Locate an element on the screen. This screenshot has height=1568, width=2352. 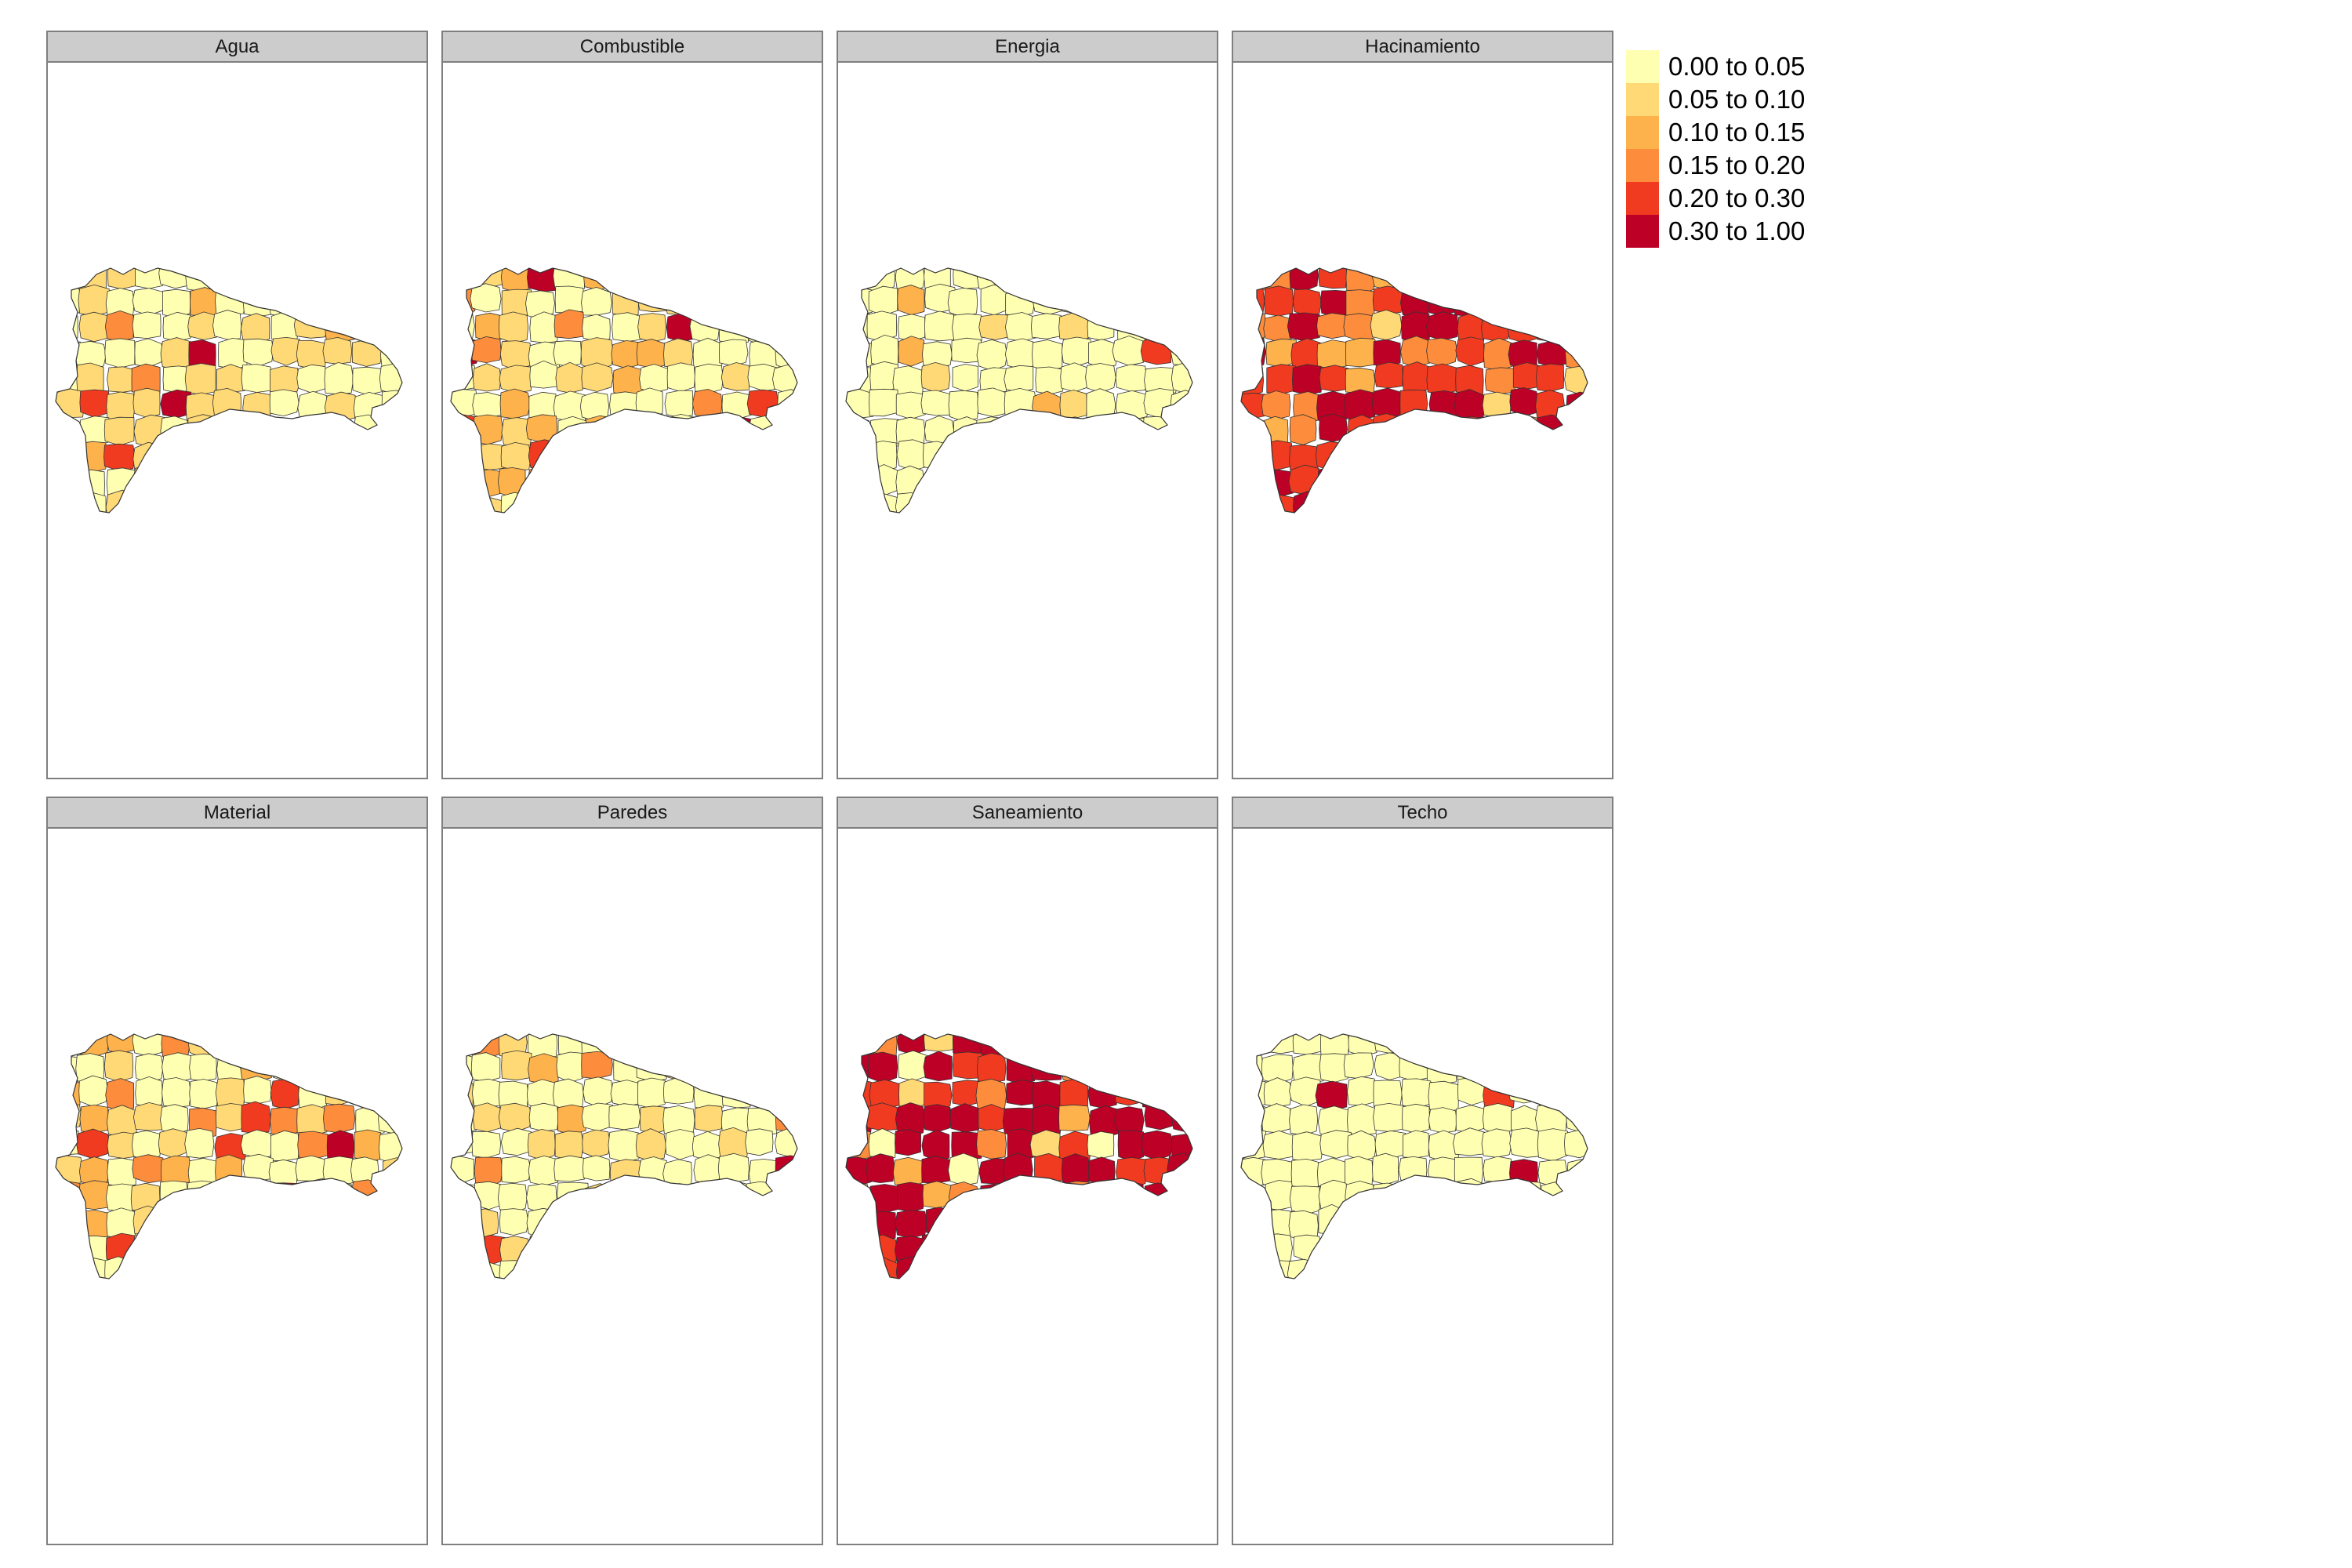
choropleth-svg is located at coordinates (624, 390).